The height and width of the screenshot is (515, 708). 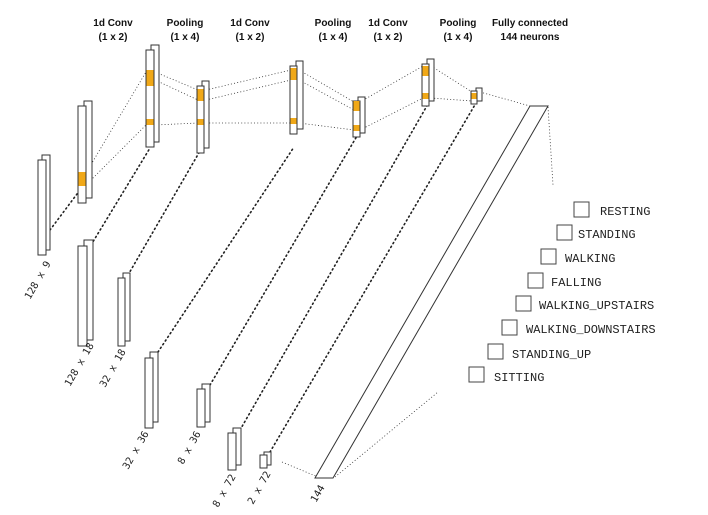 What do you see at coordinates (425, 71) in the screenshot?
I see `conv3-highlight-top` at bounding box center [425, 71].